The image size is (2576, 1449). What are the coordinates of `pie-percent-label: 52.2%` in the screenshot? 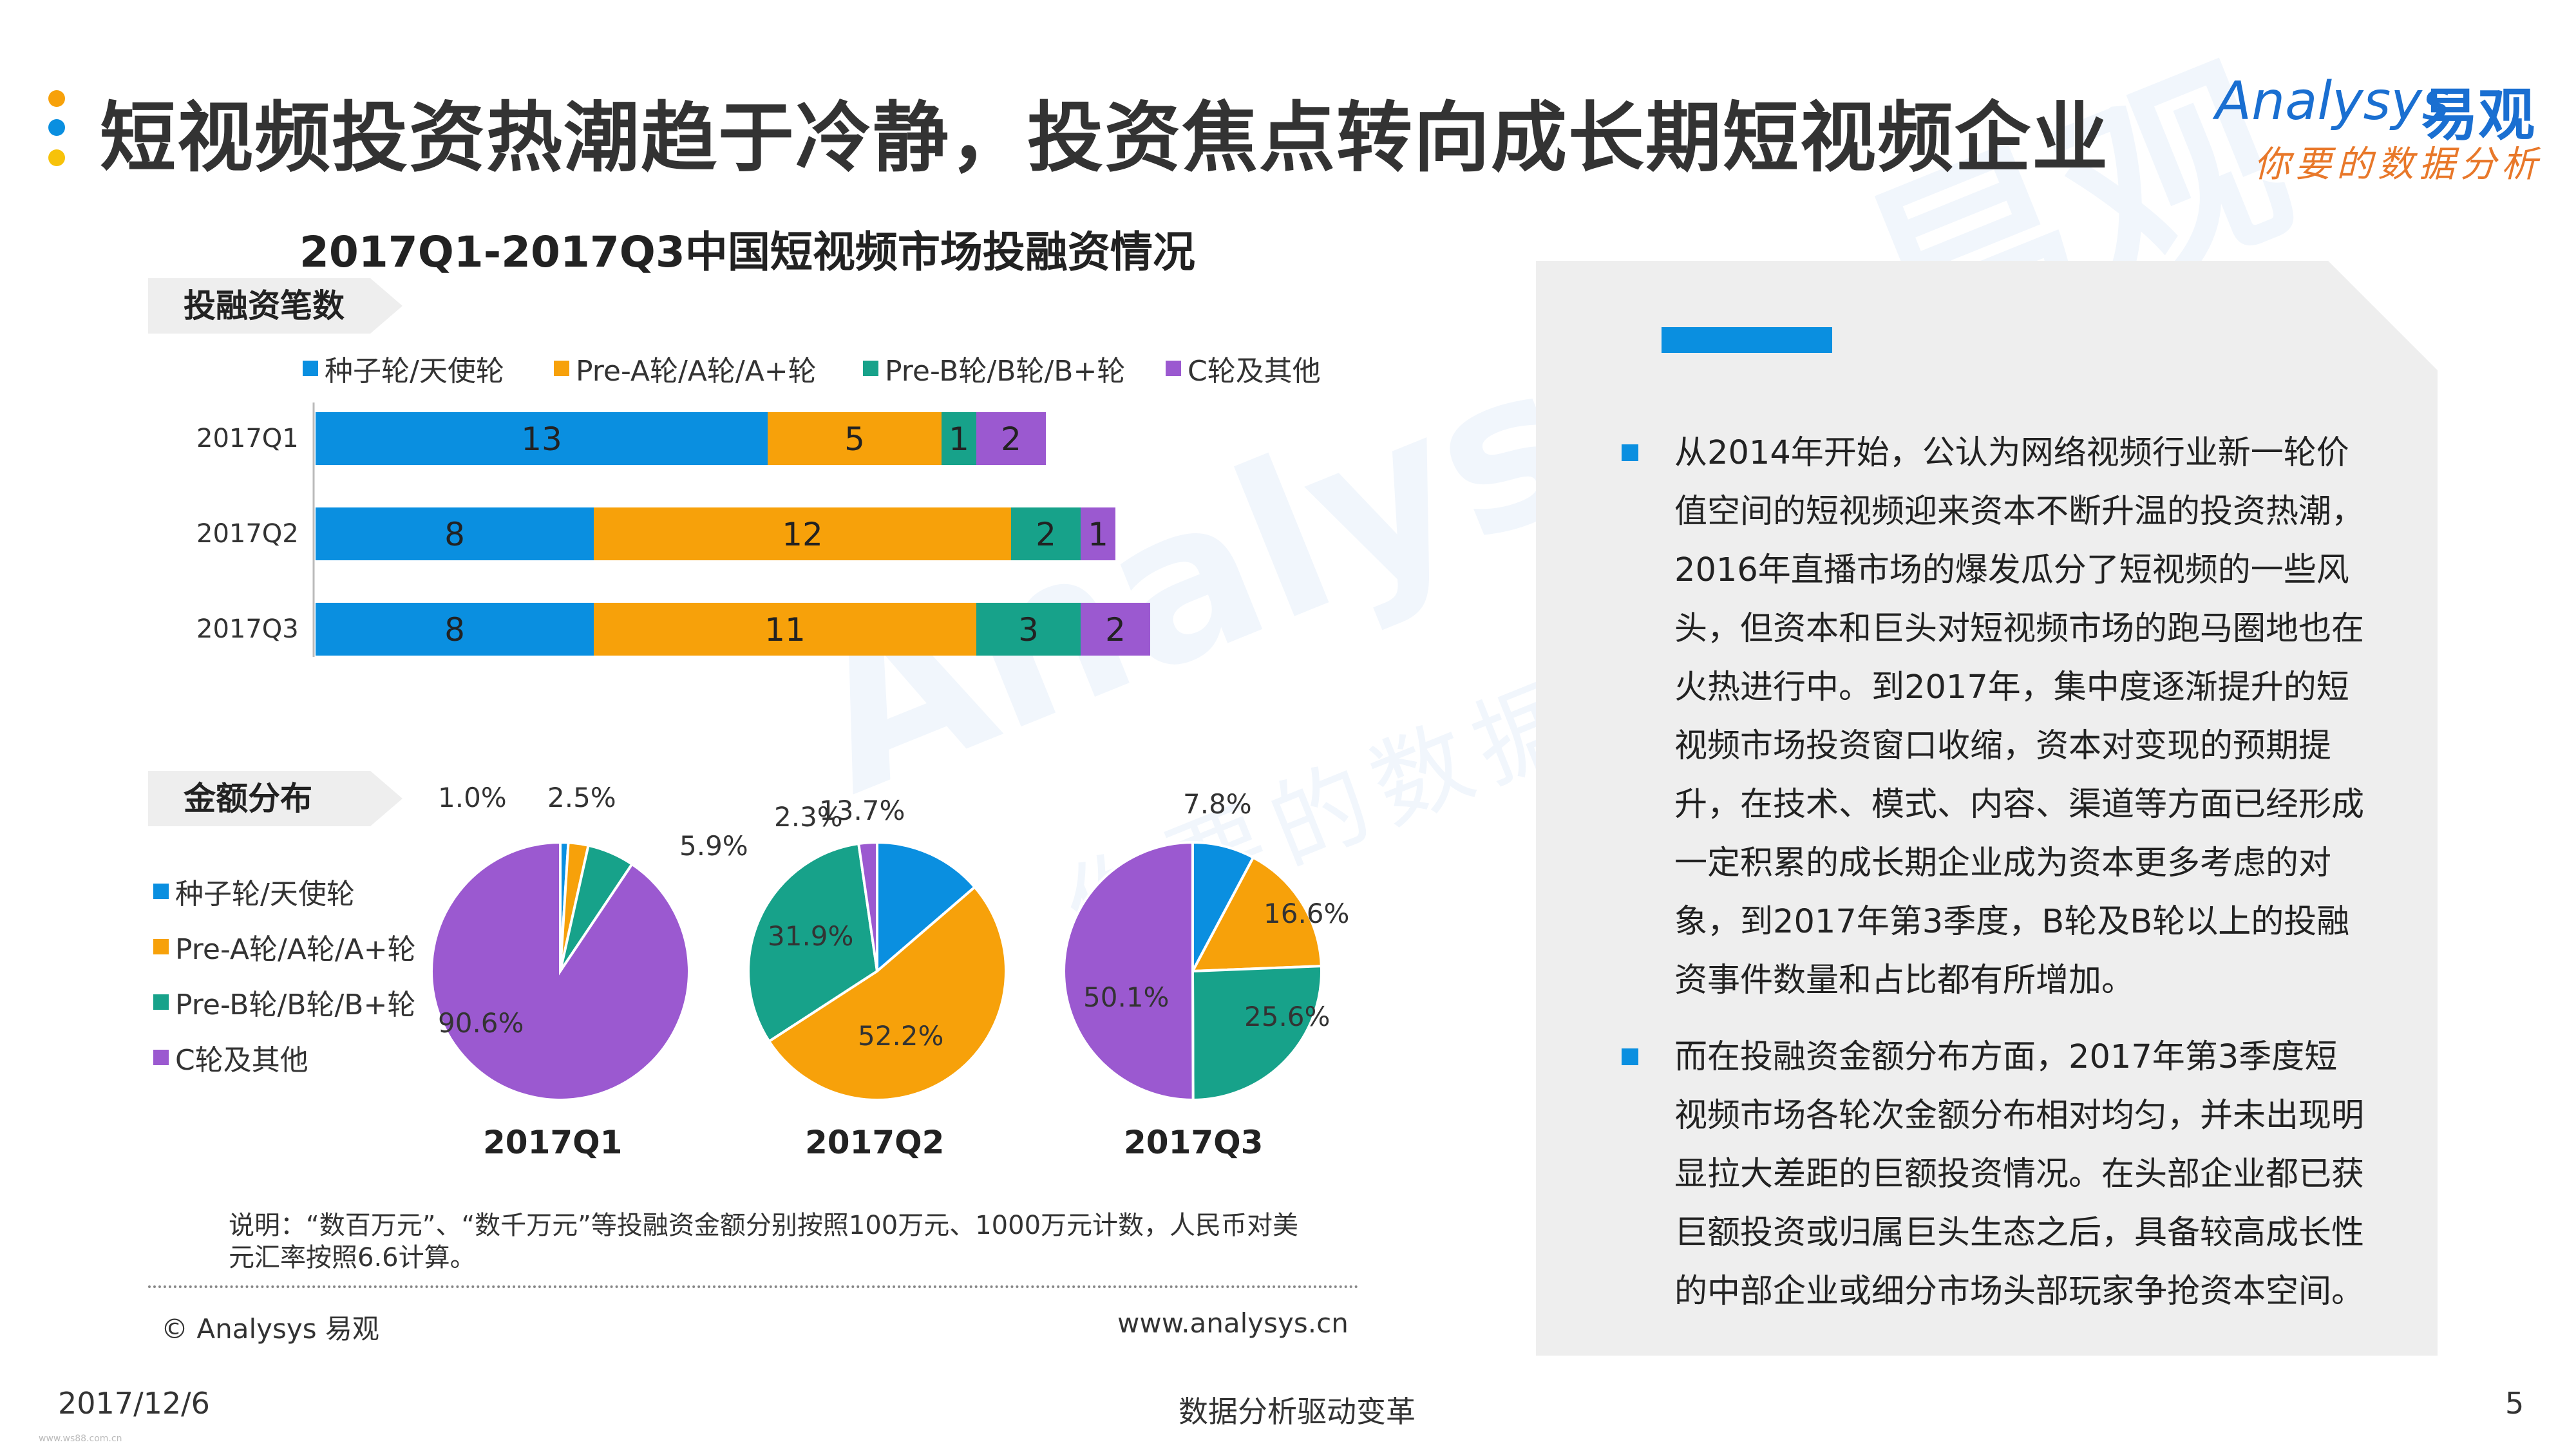 It's located at (901, 1036).